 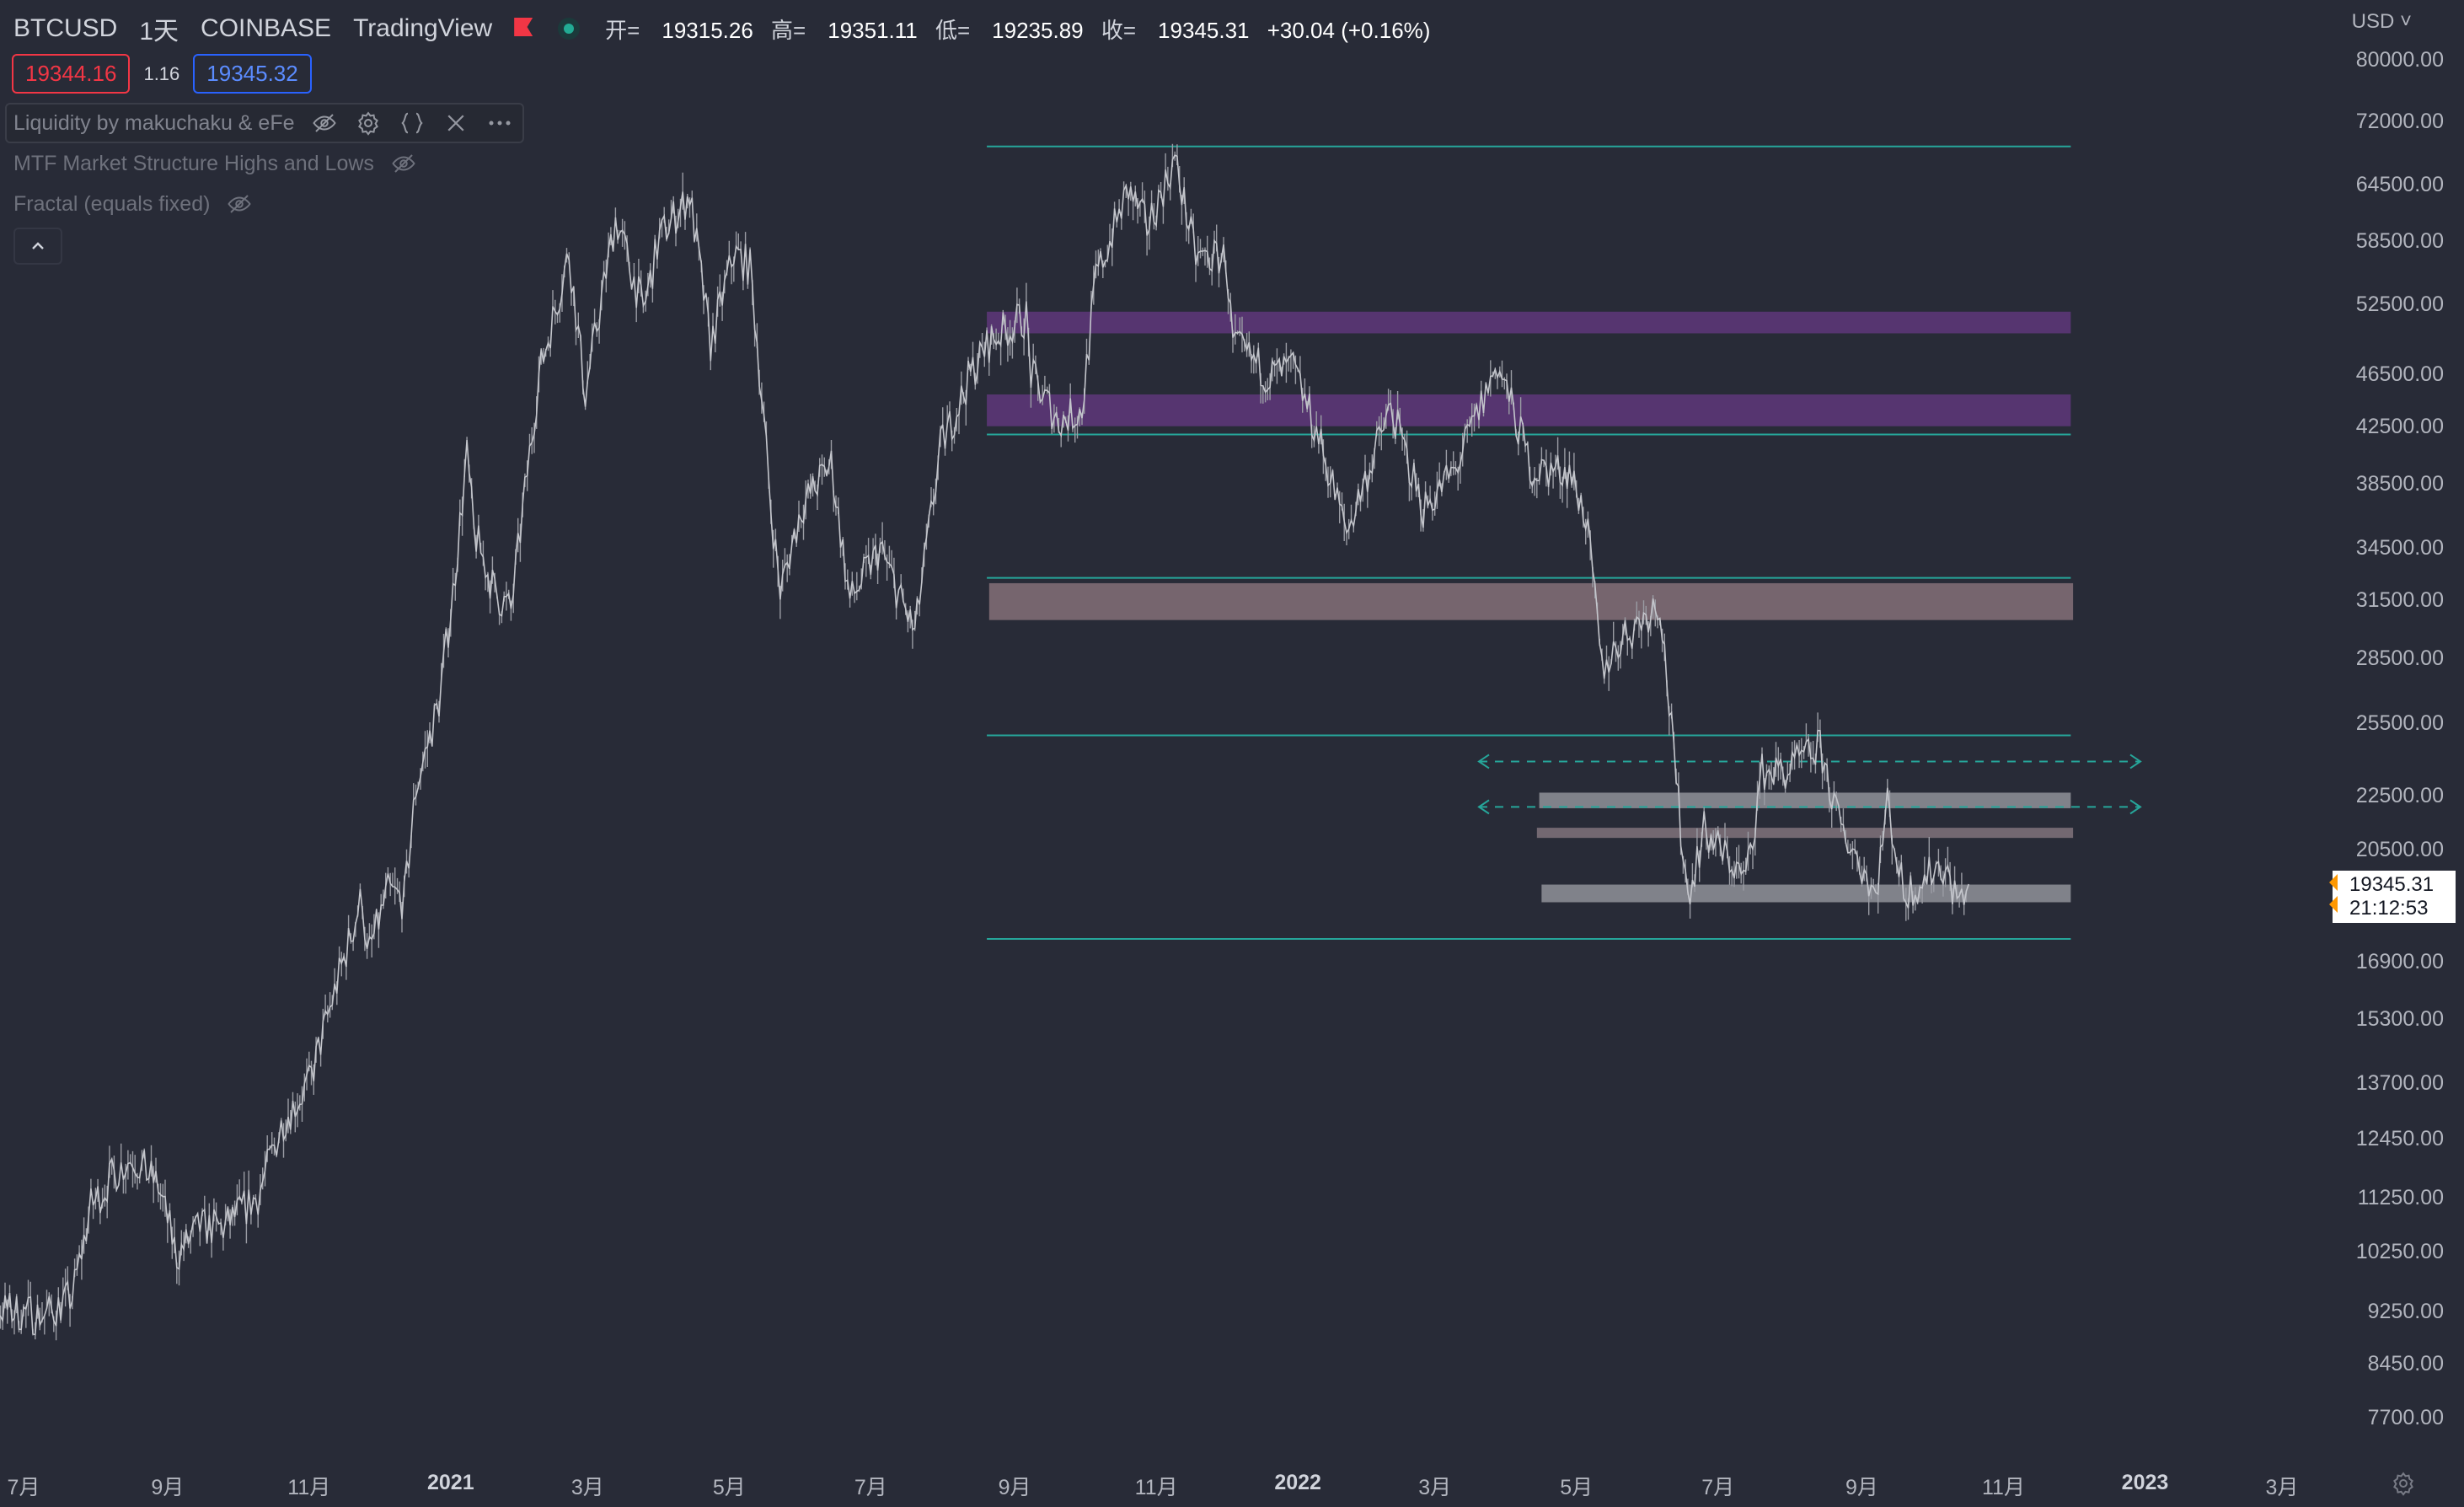 What do you see at coordinates (2400, 304) in the screenshot?
I see `price-tick: 52500.00` at bounding box center [2400, 304].